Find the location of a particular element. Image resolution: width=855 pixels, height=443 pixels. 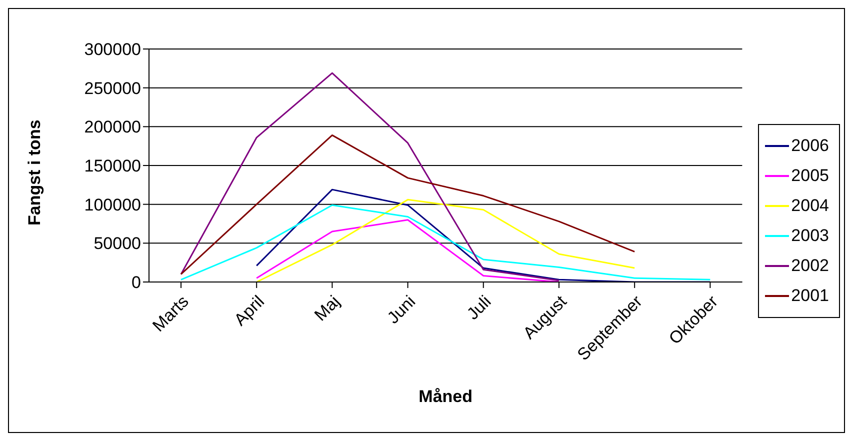

x-tick-label: Juli is located at coordinates (479, 308).